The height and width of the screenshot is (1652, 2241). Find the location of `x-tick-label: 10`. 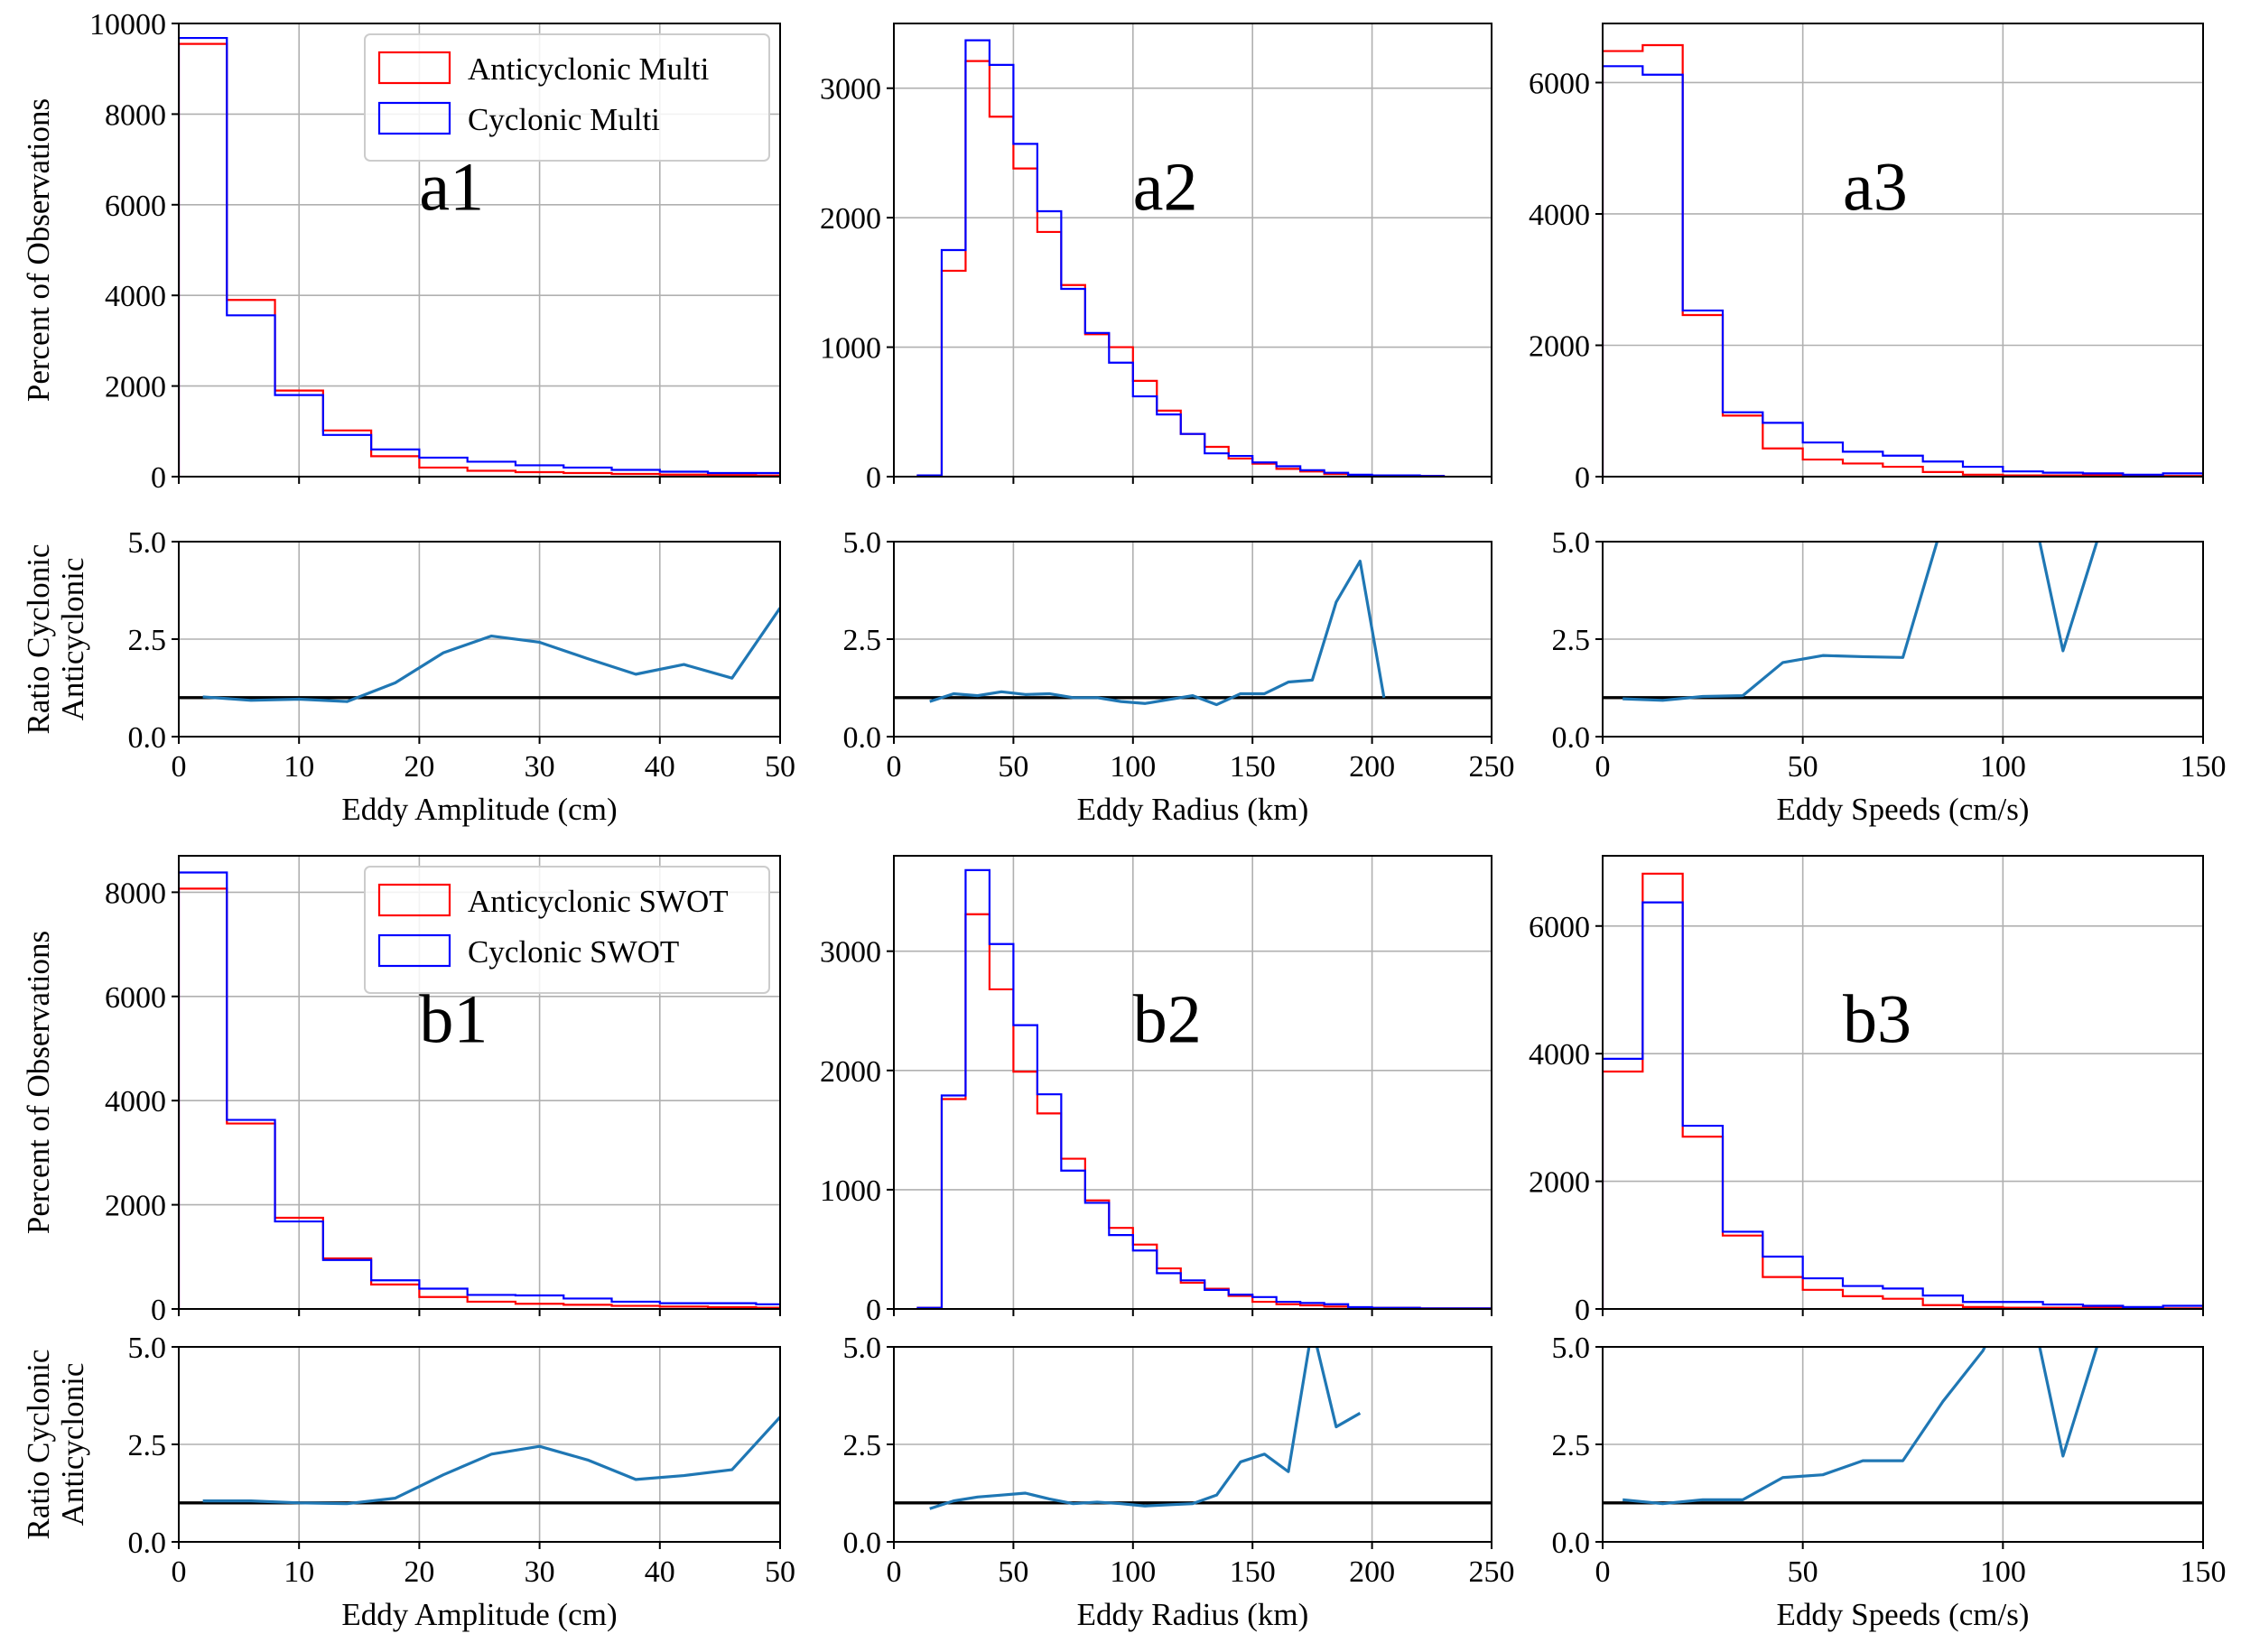

x-tick-label: 10 is located at coordinates (299, 1572).